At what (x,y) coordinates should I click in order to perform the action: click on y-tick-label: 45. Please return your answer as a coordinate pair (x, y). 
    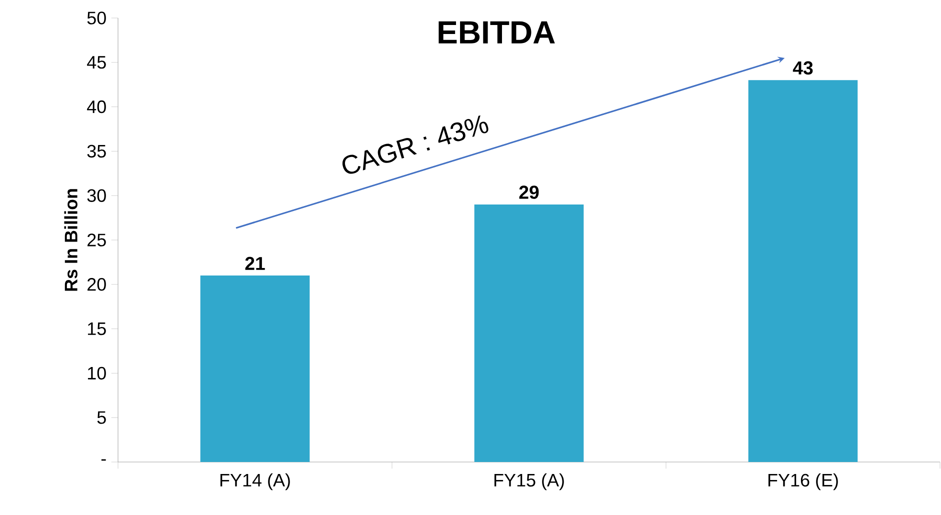
    Looking at the image, I should click on (96, 62).